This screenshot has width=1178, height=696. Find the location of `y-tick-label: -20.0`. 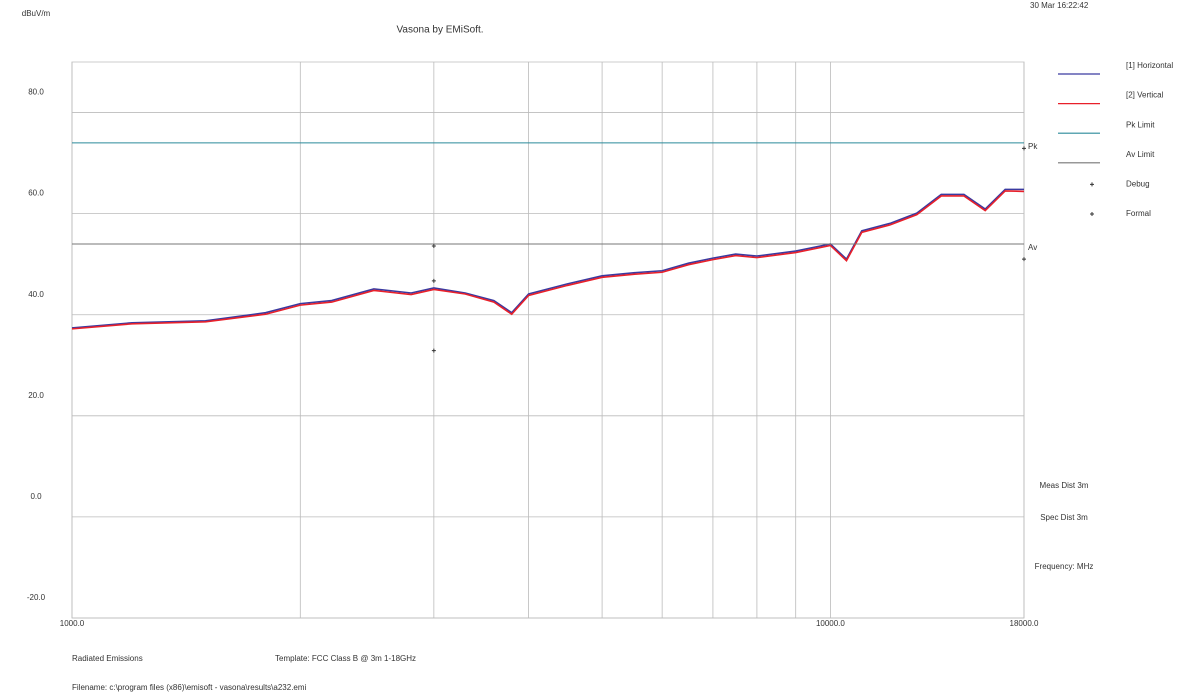

y-tick-label: -20.0 is located at coordinates (36, 597).